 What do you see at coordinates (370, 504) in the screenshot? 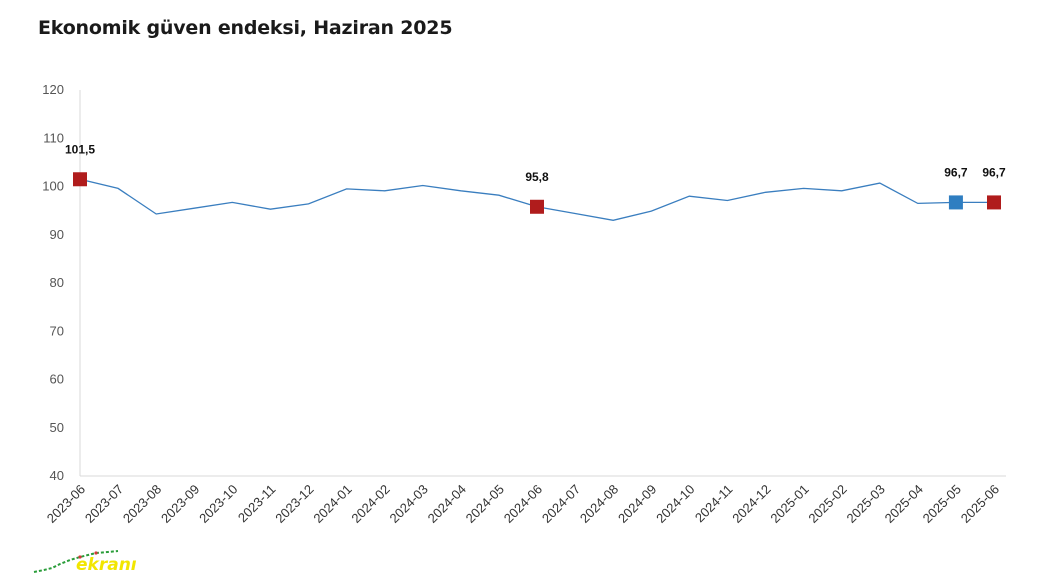
I see `x-tick-label: 2024-02` at bounding box center [370, 504].